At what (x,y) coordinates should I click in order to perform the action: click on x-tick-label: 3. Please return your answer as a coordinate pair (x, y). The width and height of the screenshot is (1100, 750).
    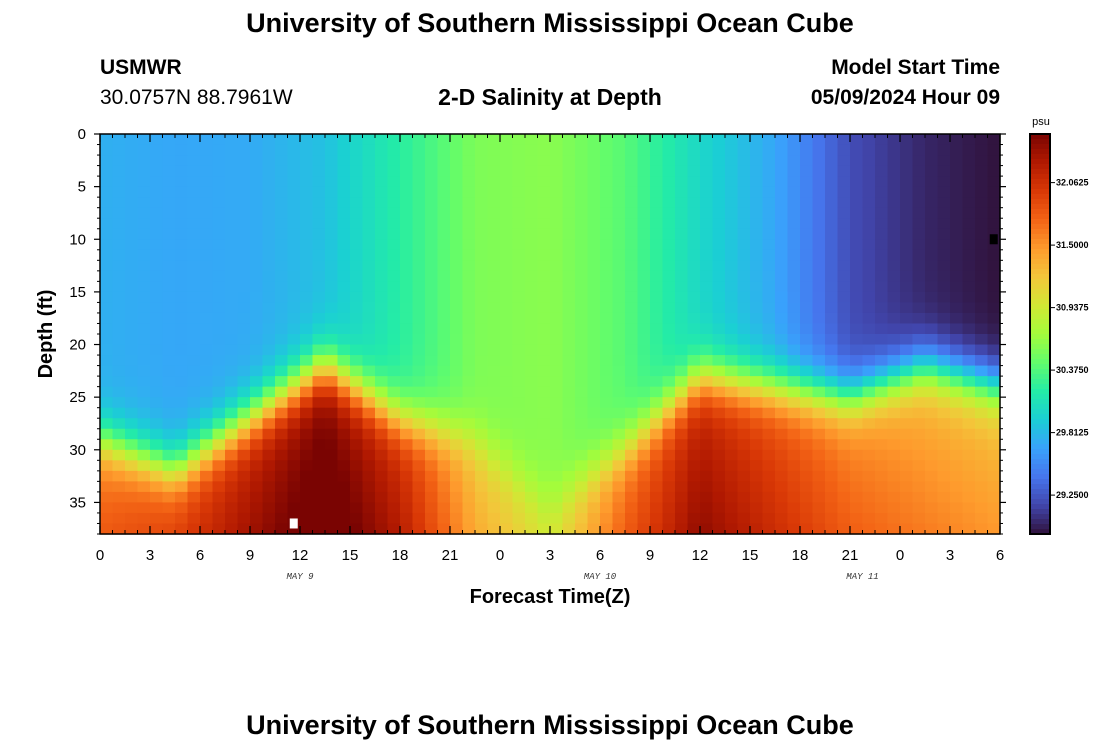
    Looking at the image, I should click on (950, 555).